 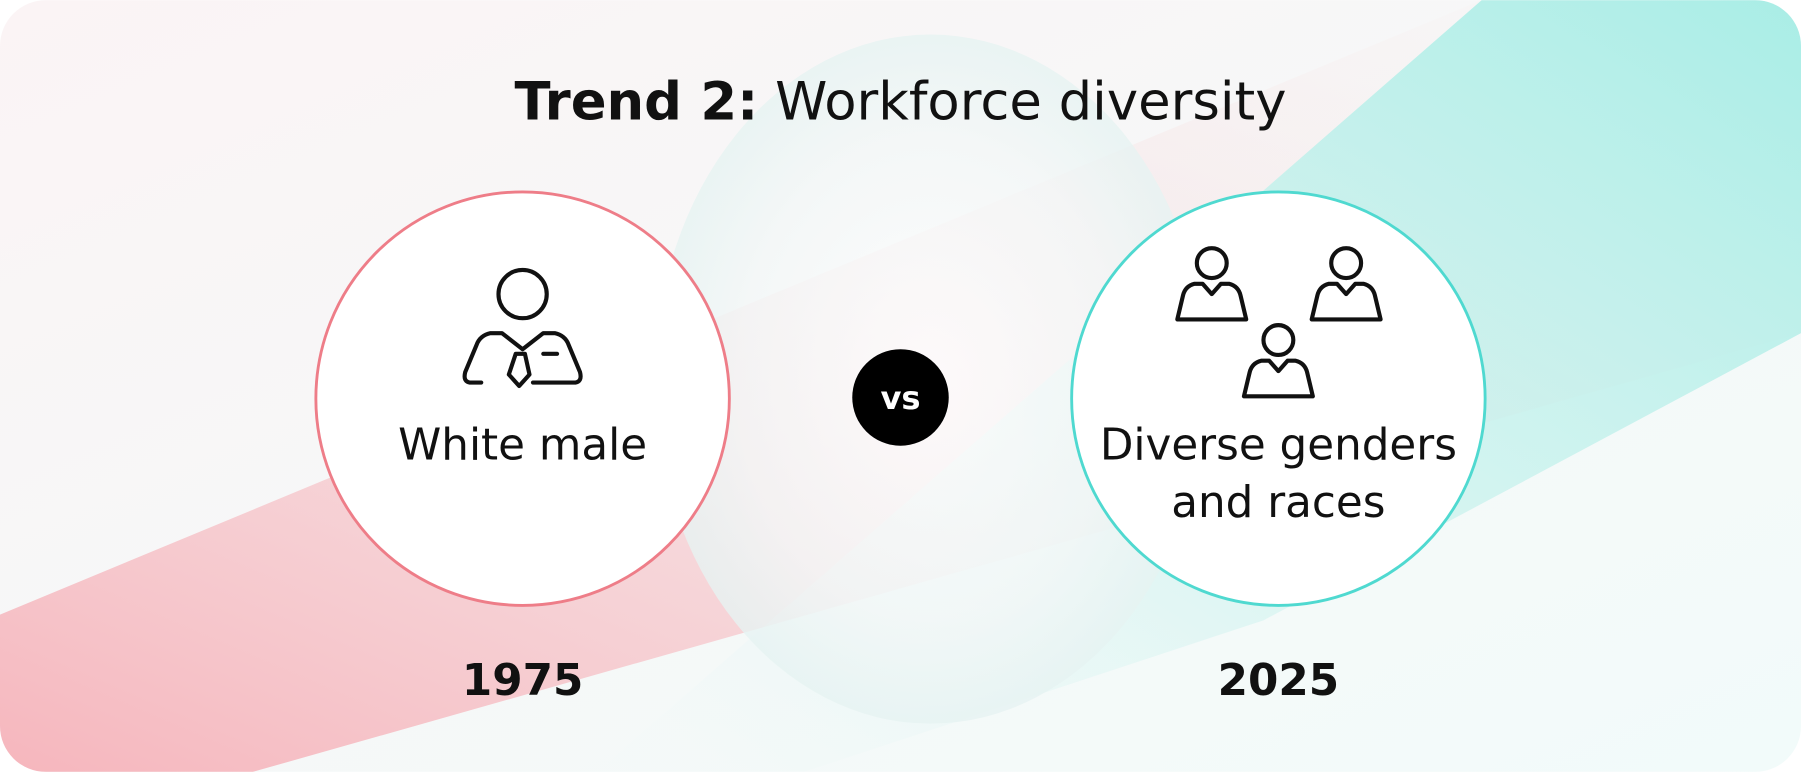 I want to click on right-circle, so click(x=1278, y=398).